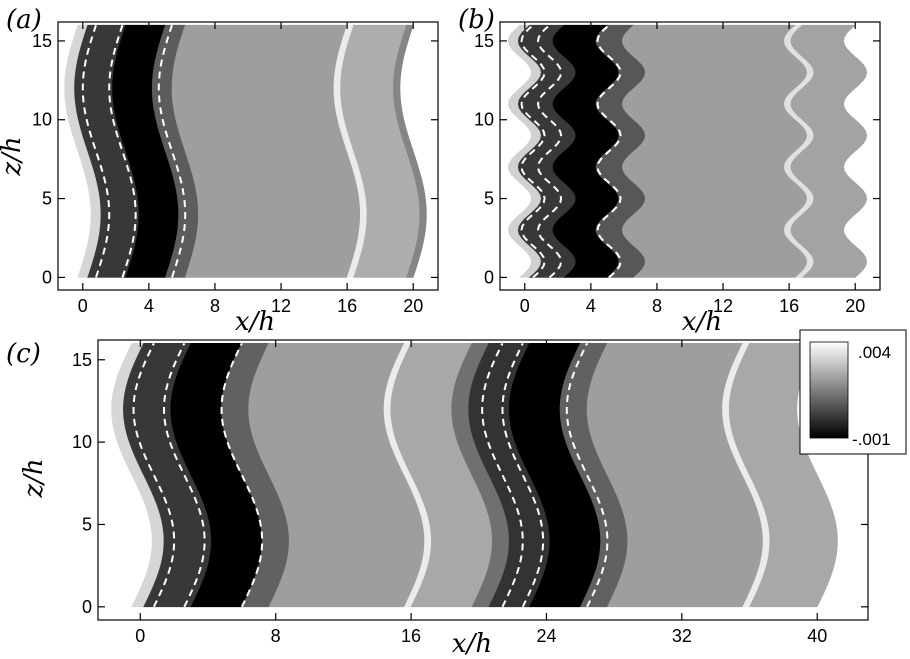  What do you see at coordinates (413, 306) in the screenshot?
I see `x-tick-label-a-5: 20` at bounding box center [413, 306].